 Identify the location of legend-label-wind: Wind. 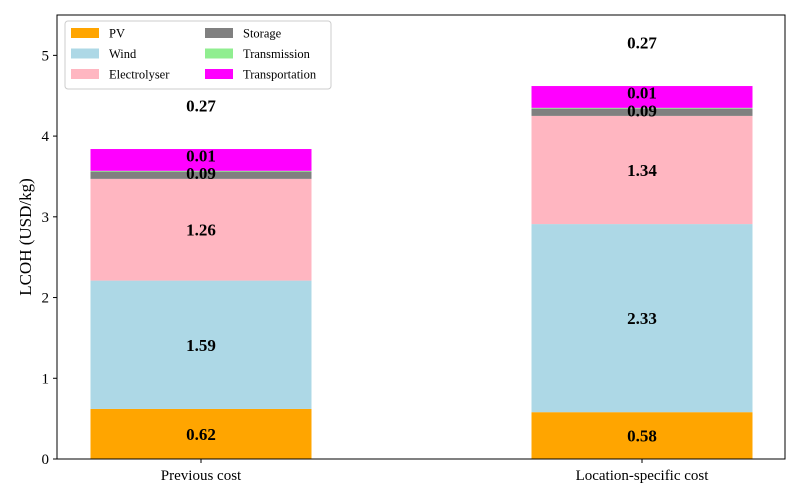
(123, 54).